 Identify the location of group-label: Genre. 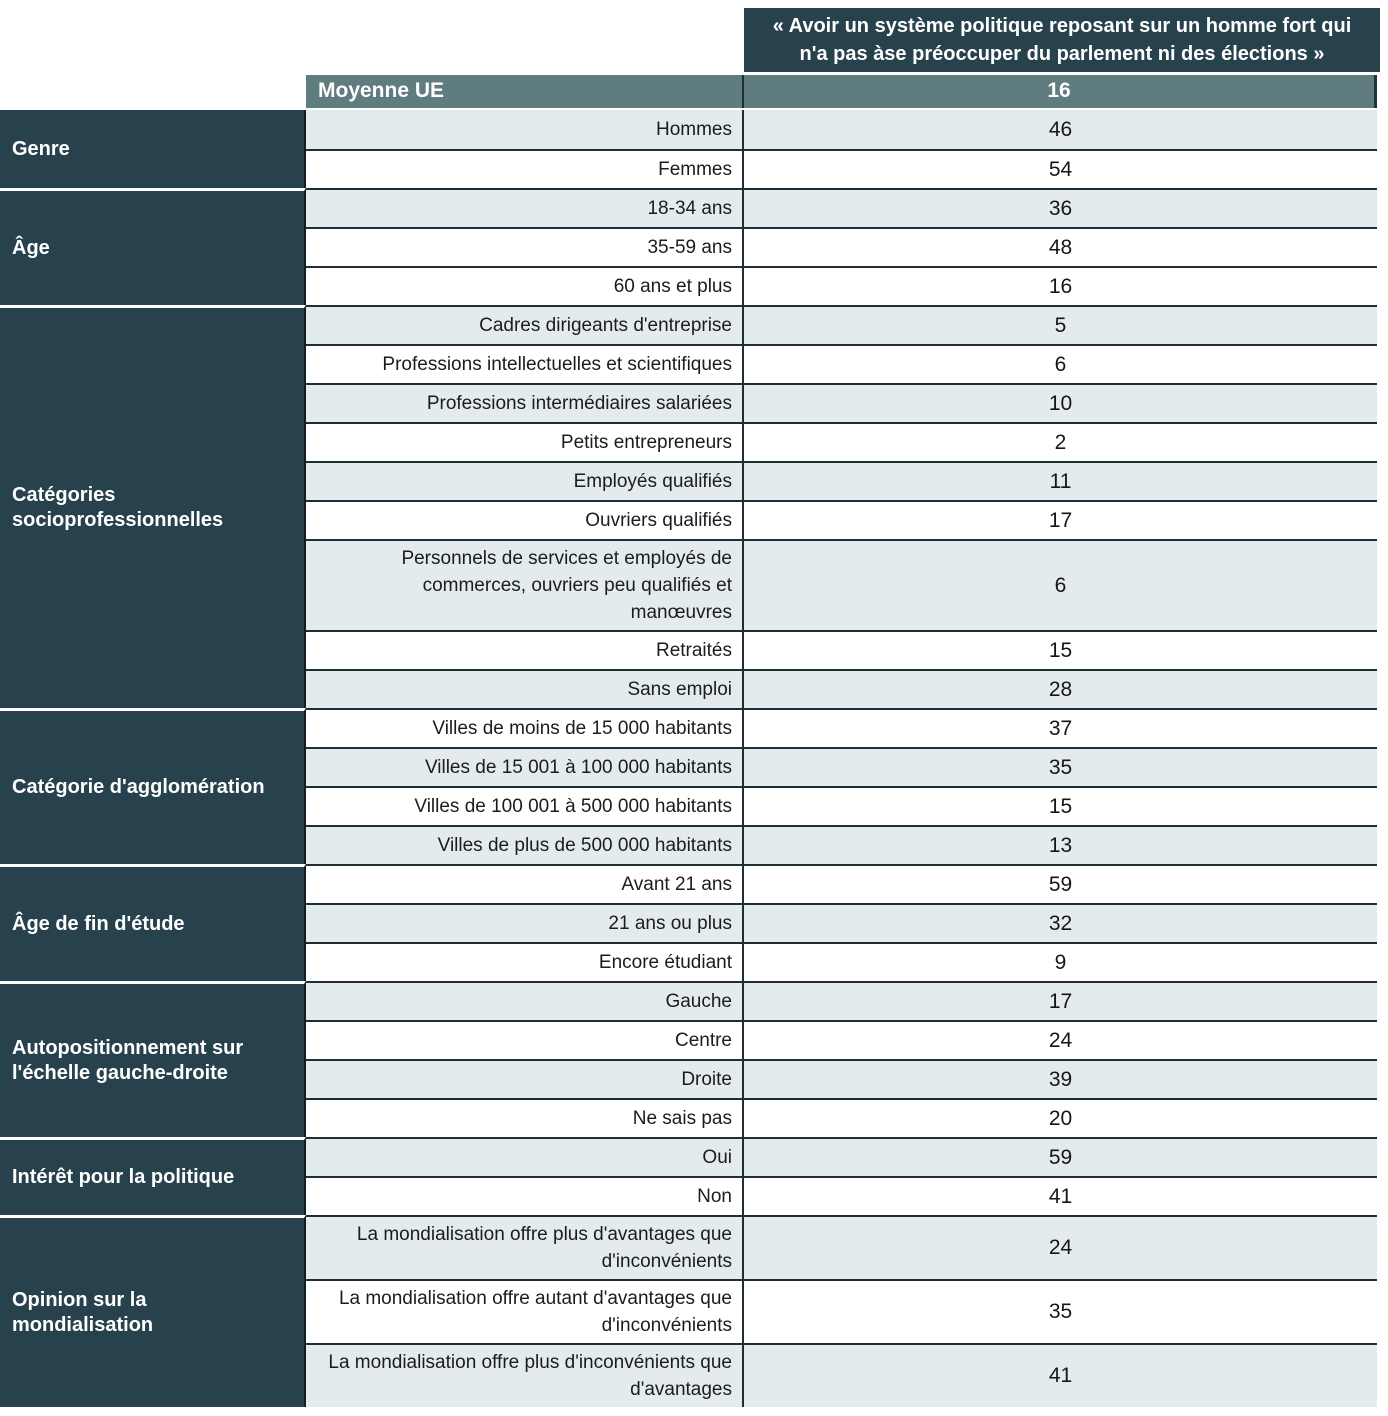
(153, 149).